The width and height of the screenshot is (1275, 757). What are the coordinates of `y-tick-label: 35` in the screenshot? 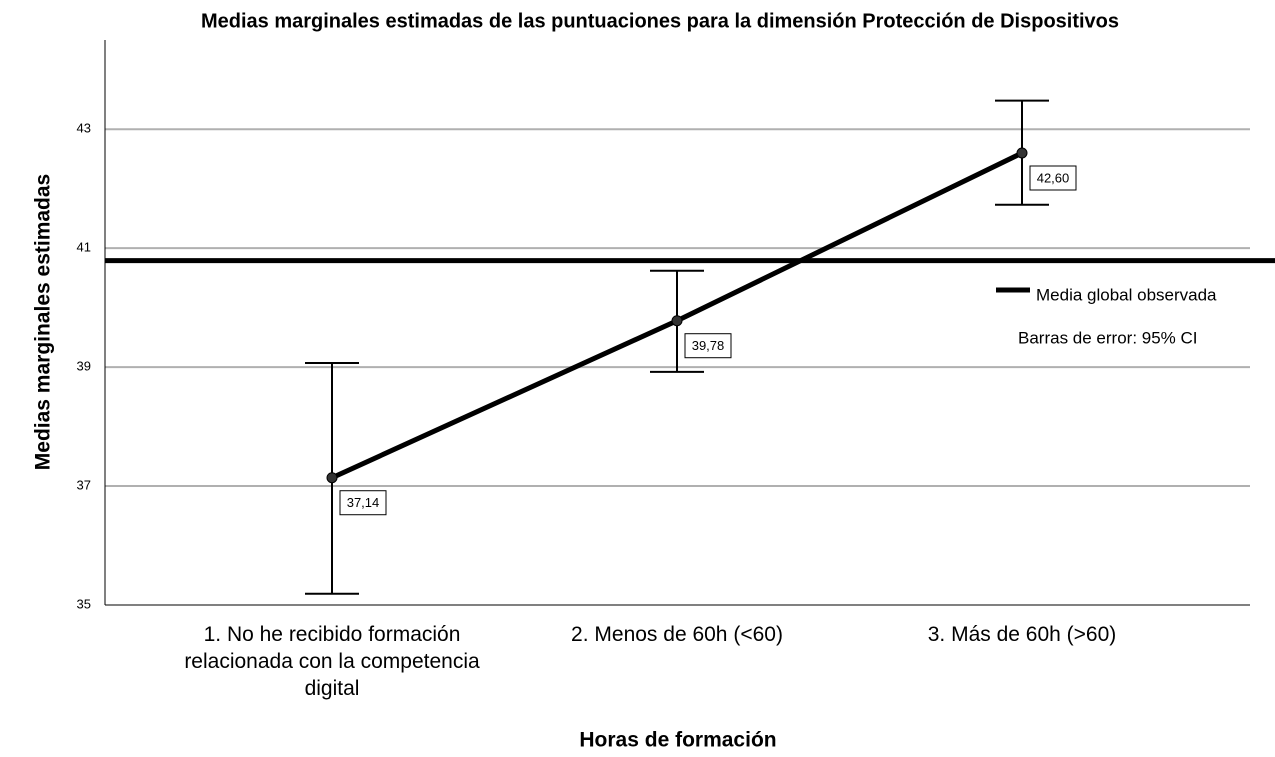 It's located at (84, 603).